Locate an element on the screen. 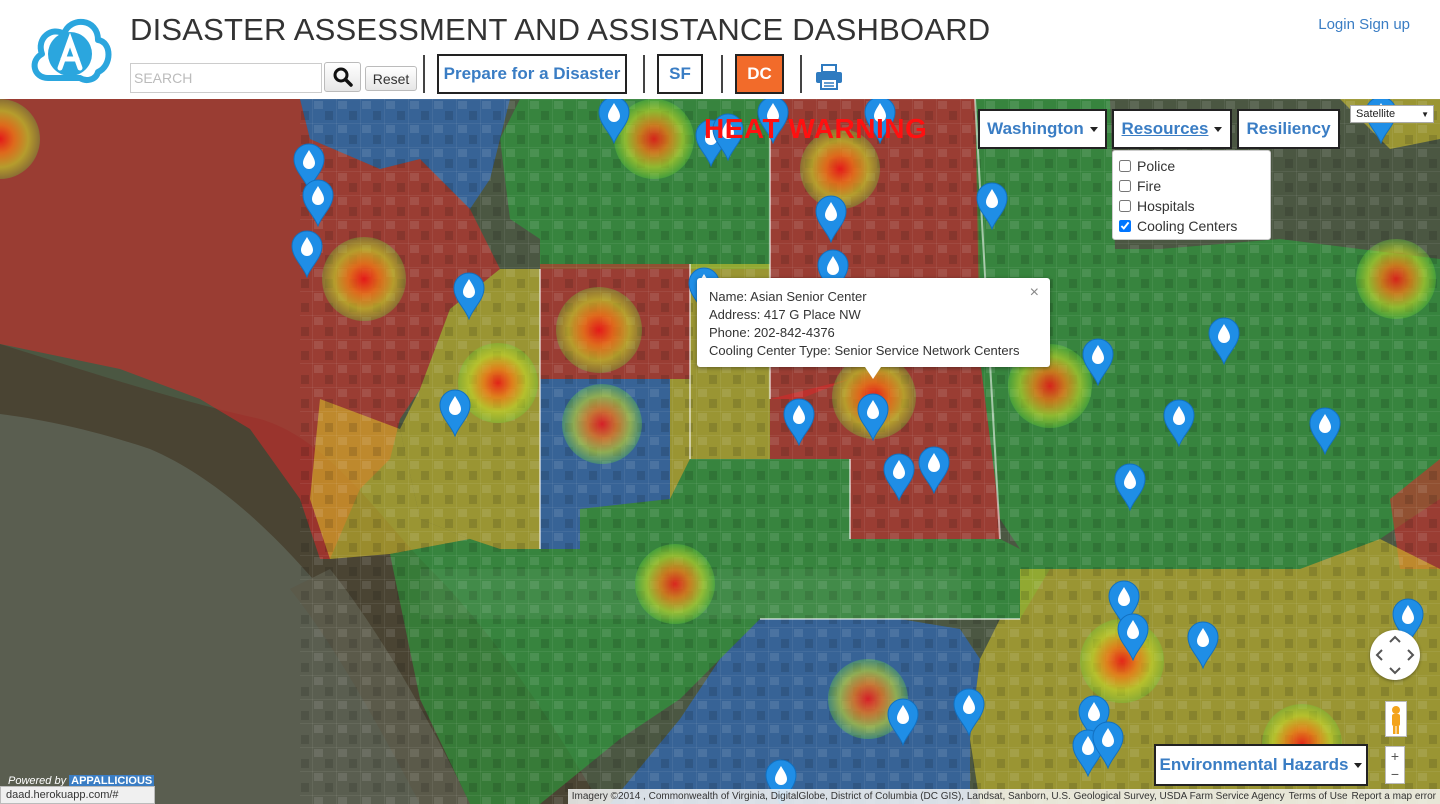 The width and height of the screenshot is (1440, 804). option-label: Fire is located at coordinates (1149, 186).